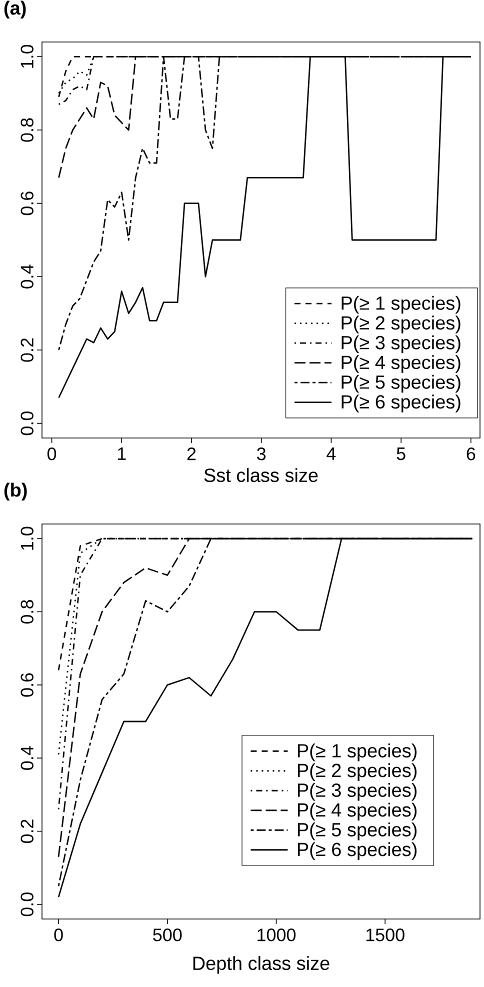  I want to click on x-tick-label: 1500, so click(385, 935).